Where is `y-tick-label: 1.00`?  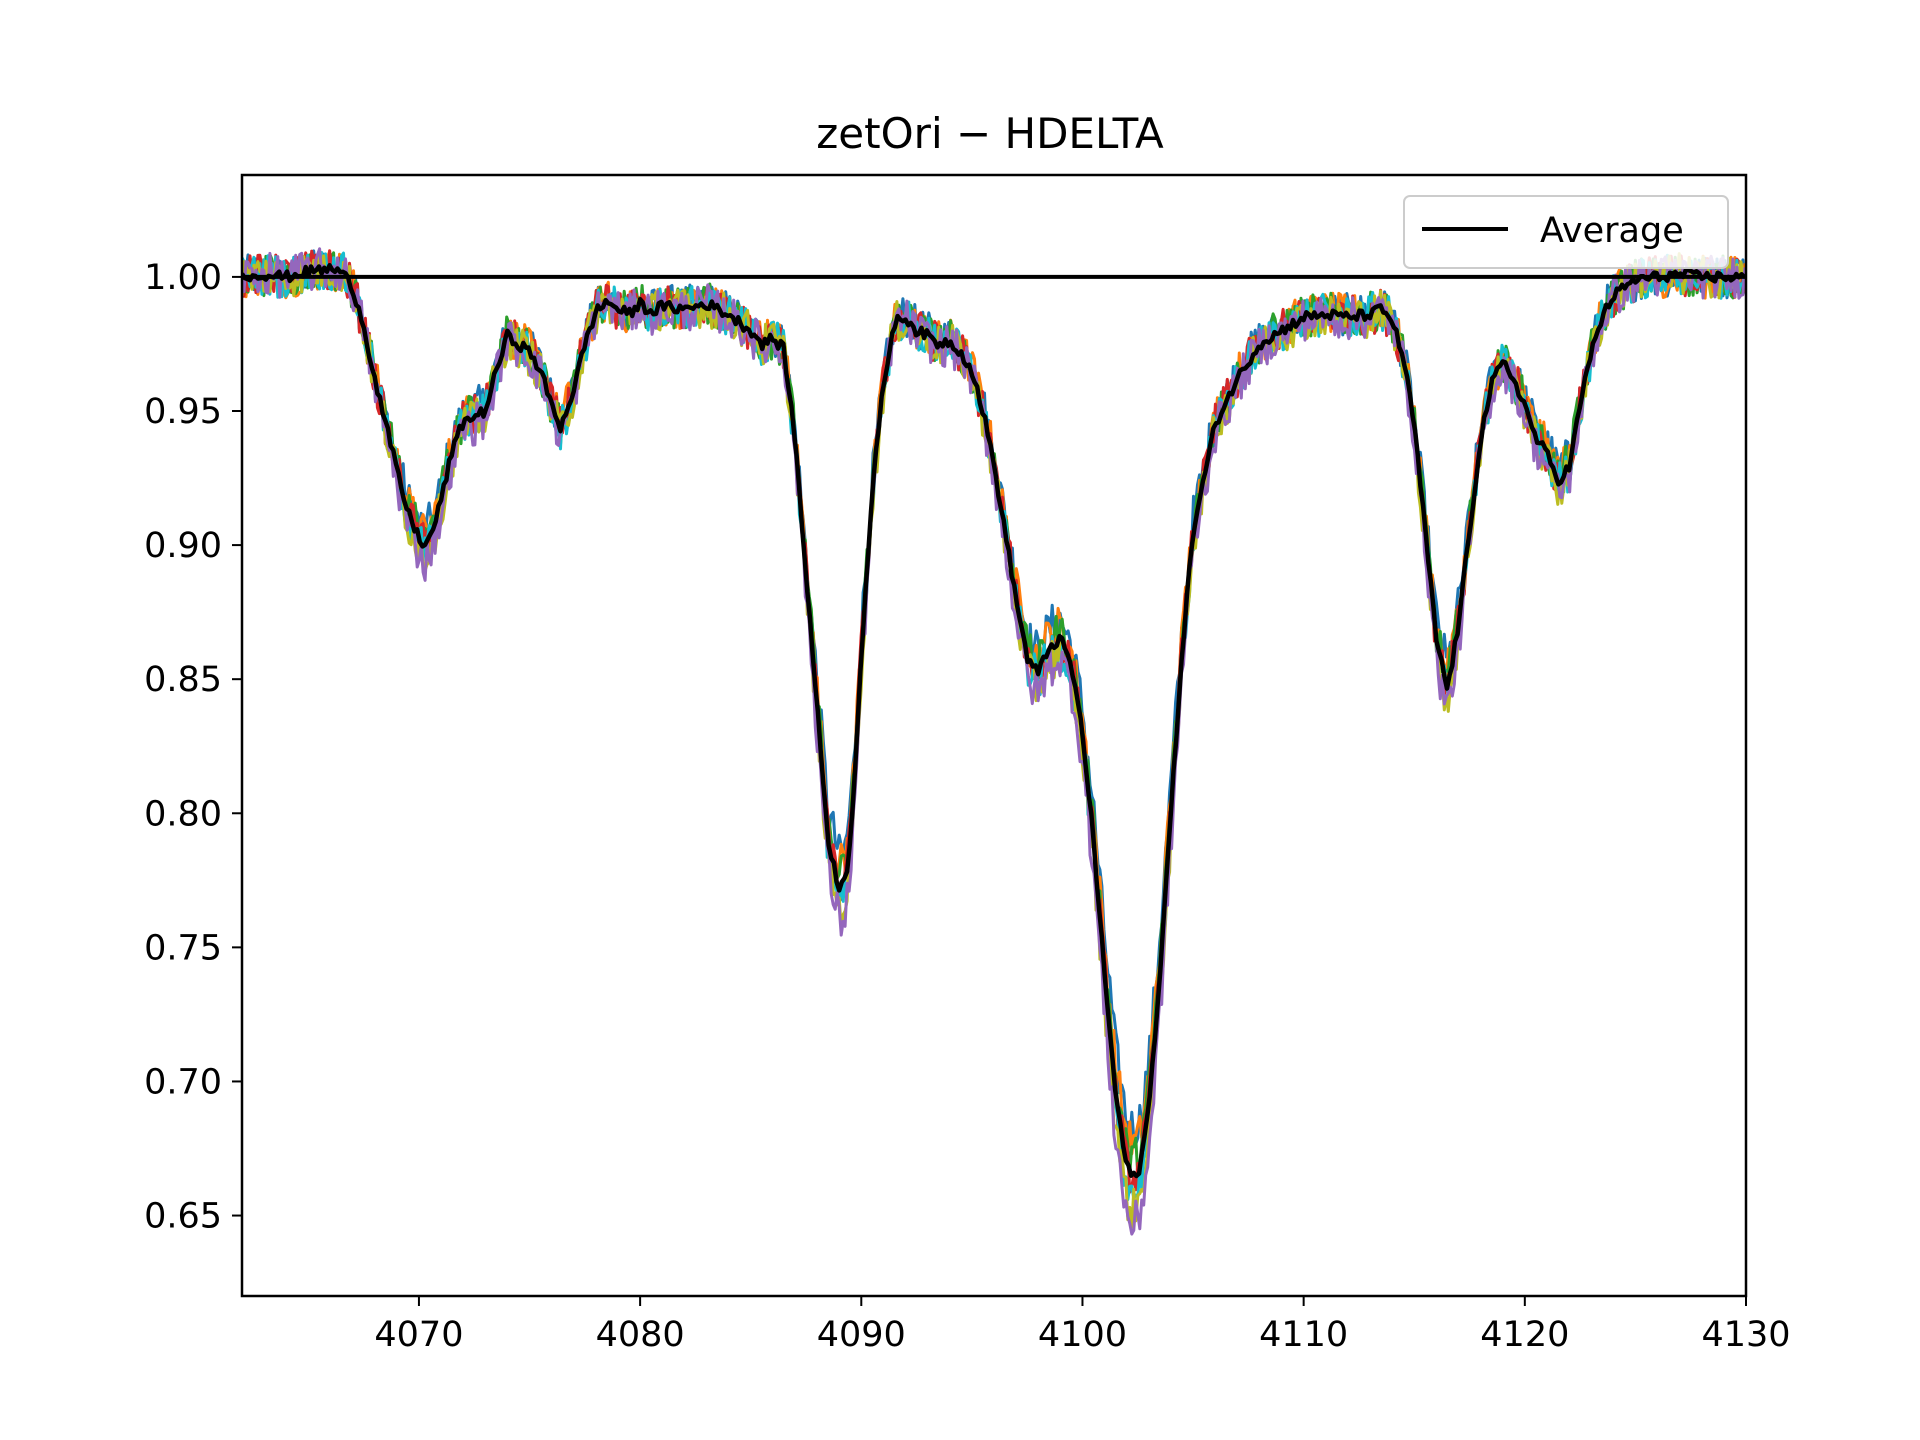
y-tick-label: 1.00 is located at coordinates (183, 278).